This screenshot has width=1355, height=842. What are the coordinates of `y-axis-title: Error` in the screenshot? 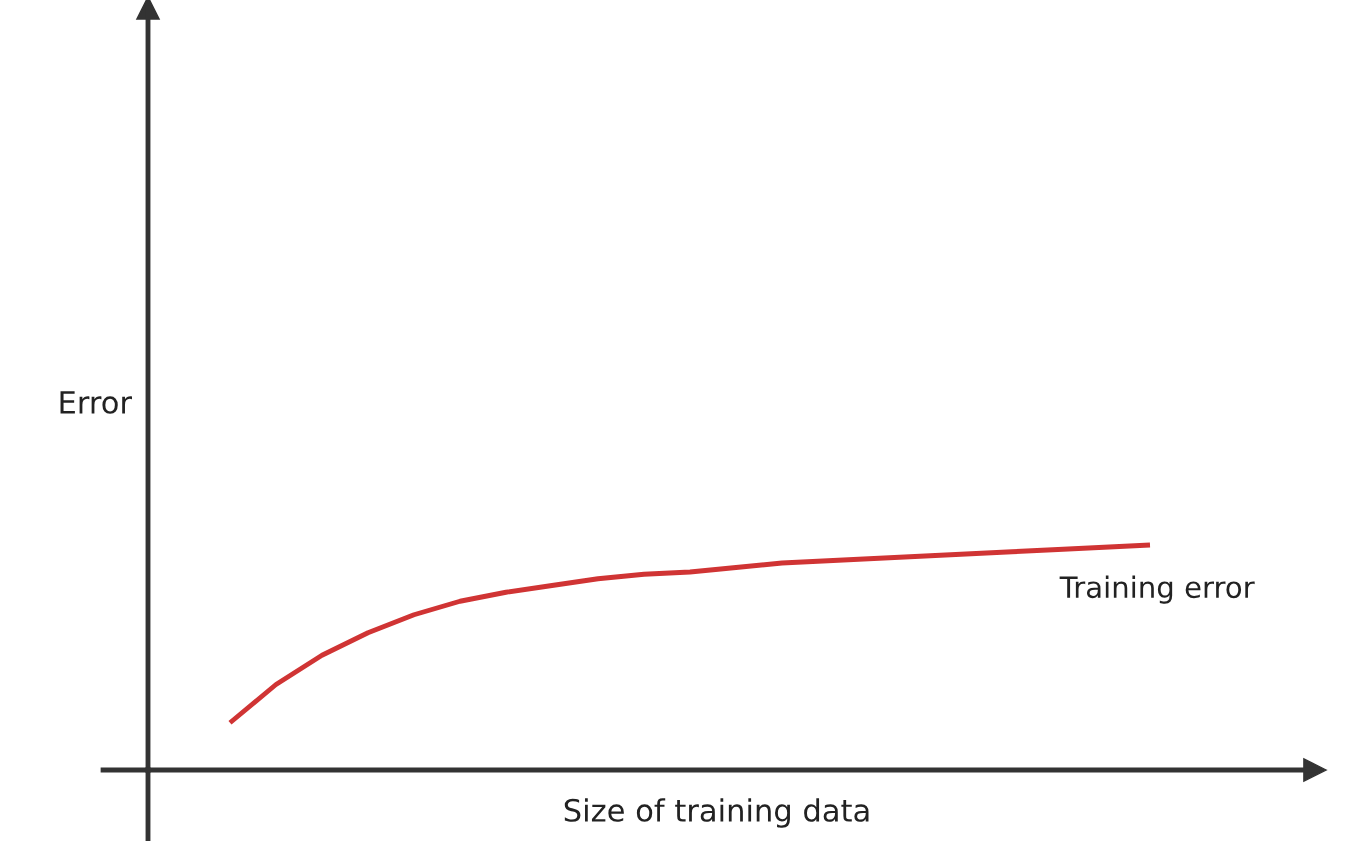 It's located at (96, 402).